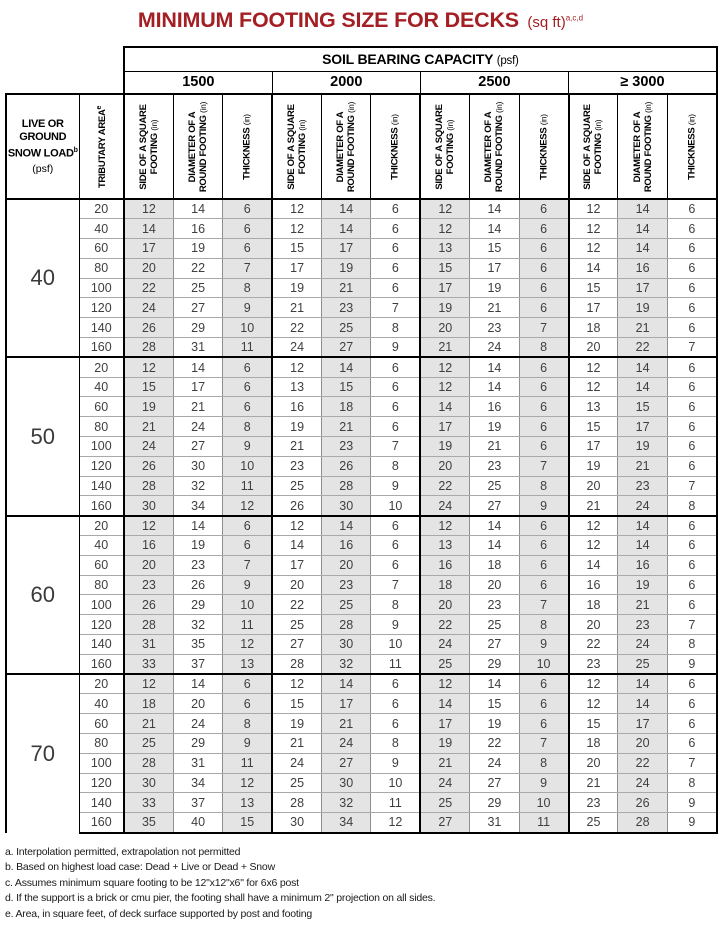  Describe the element at coordinates (494, 82) in the screenshot. I see `capacity-2500-header: 2500` at that location.